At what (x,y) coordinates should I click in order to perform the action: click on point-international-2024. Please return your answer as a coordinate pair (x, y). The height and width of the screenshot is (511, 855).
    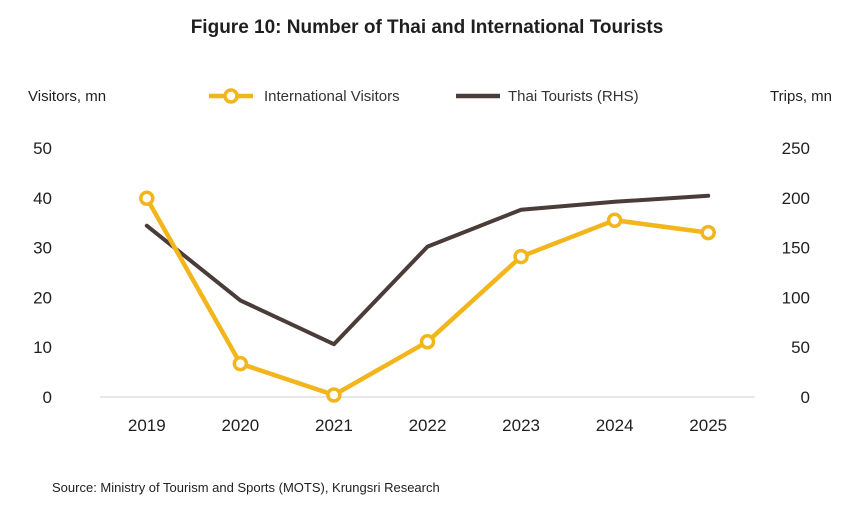
    Looking at the image, I should click on (614, 220).